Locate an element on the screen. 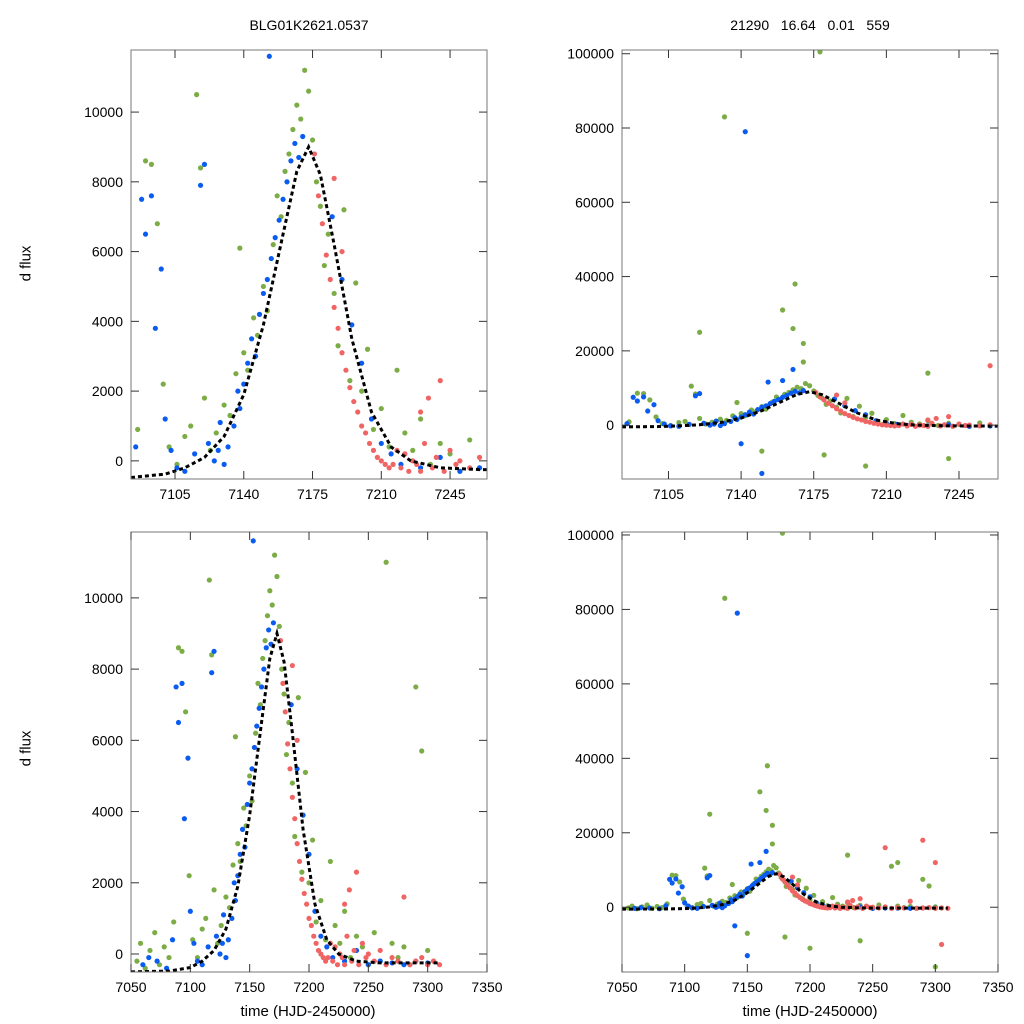 This screenshot has height=1024, width=1024. x-tick-label: 7100 is located at coordinates (684, 987).